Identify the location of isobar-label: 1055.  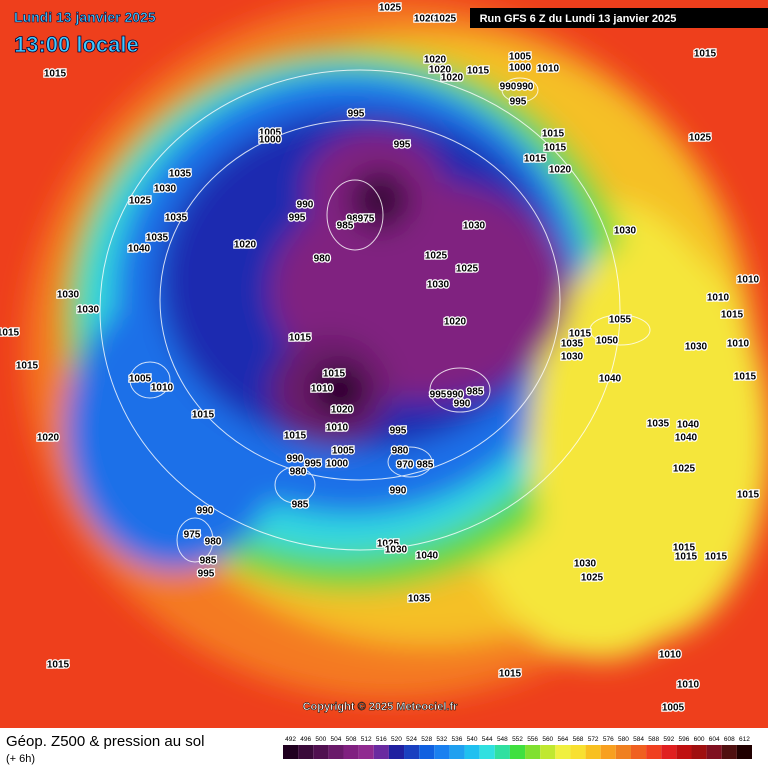
(620, 320).